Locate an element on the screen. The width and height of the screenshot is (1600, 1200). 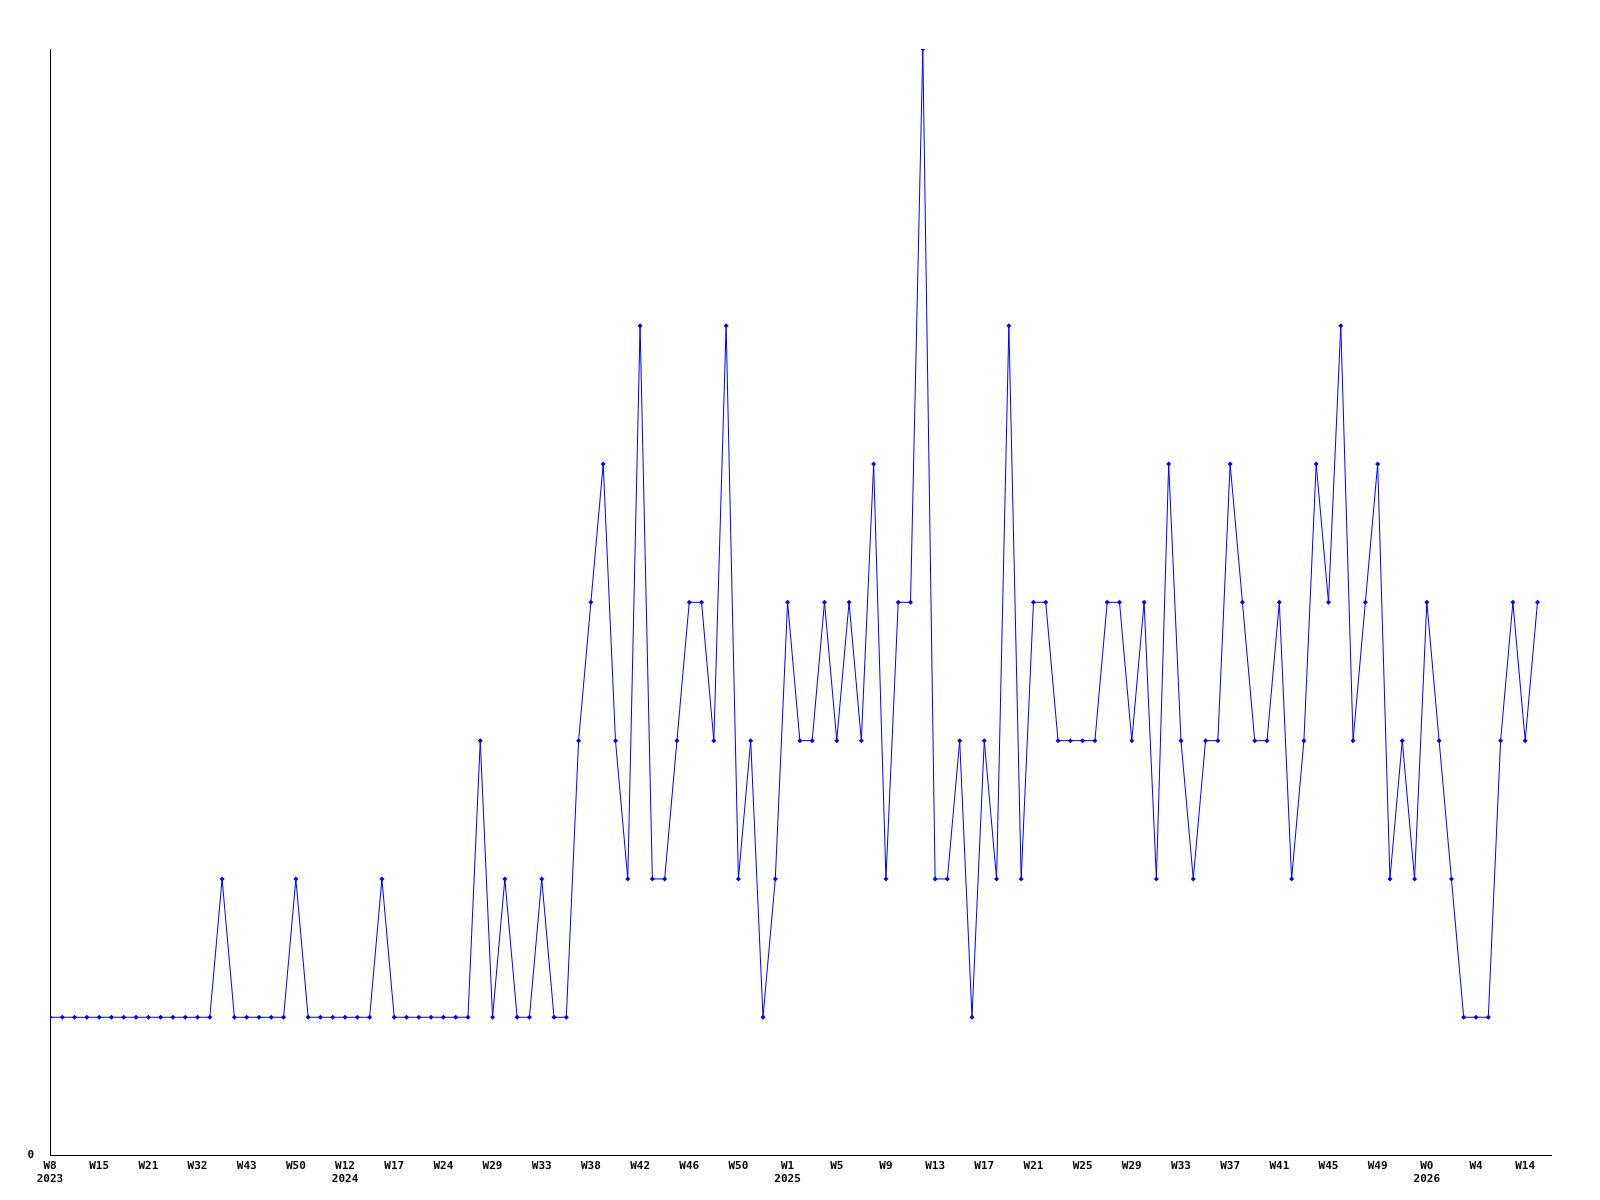
x-tick-label: W13 is located at coordinates (935, 1166).